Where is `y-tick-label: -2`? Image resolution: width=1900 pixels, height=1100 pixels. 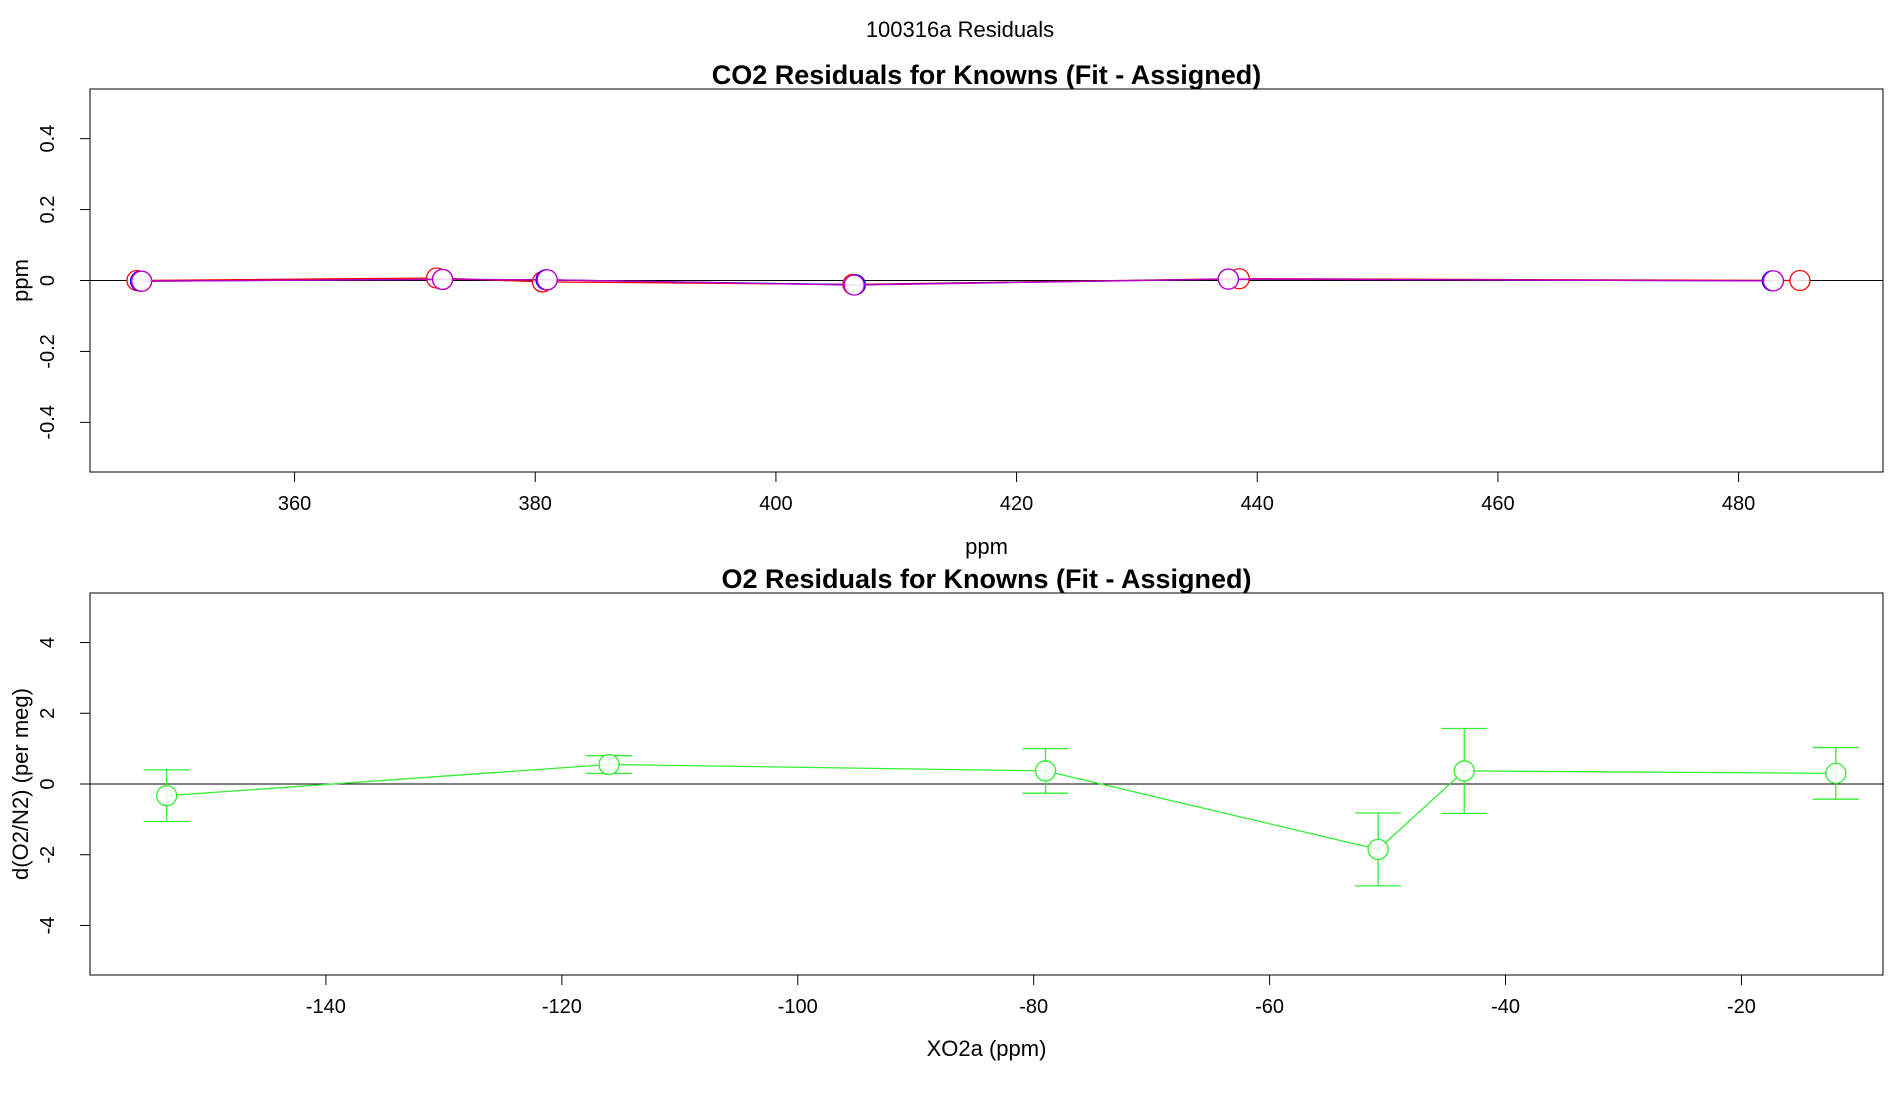
y-tick-label: -2 is located at coordinates (48, 855).